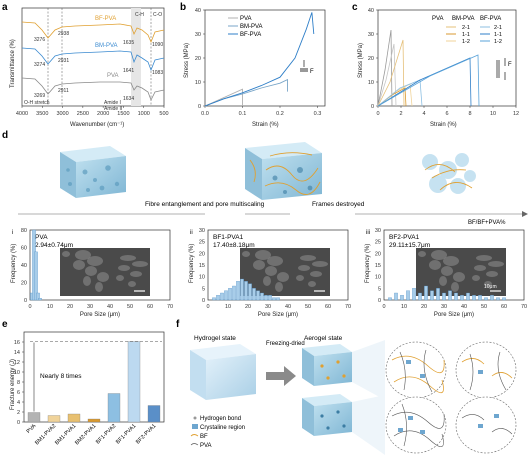 Image resolution: width=531 pixels, height=469 pixels. Describe the element at coordinates (223, 97) in the screenshot. I see `tensile-line-pva` at that location.